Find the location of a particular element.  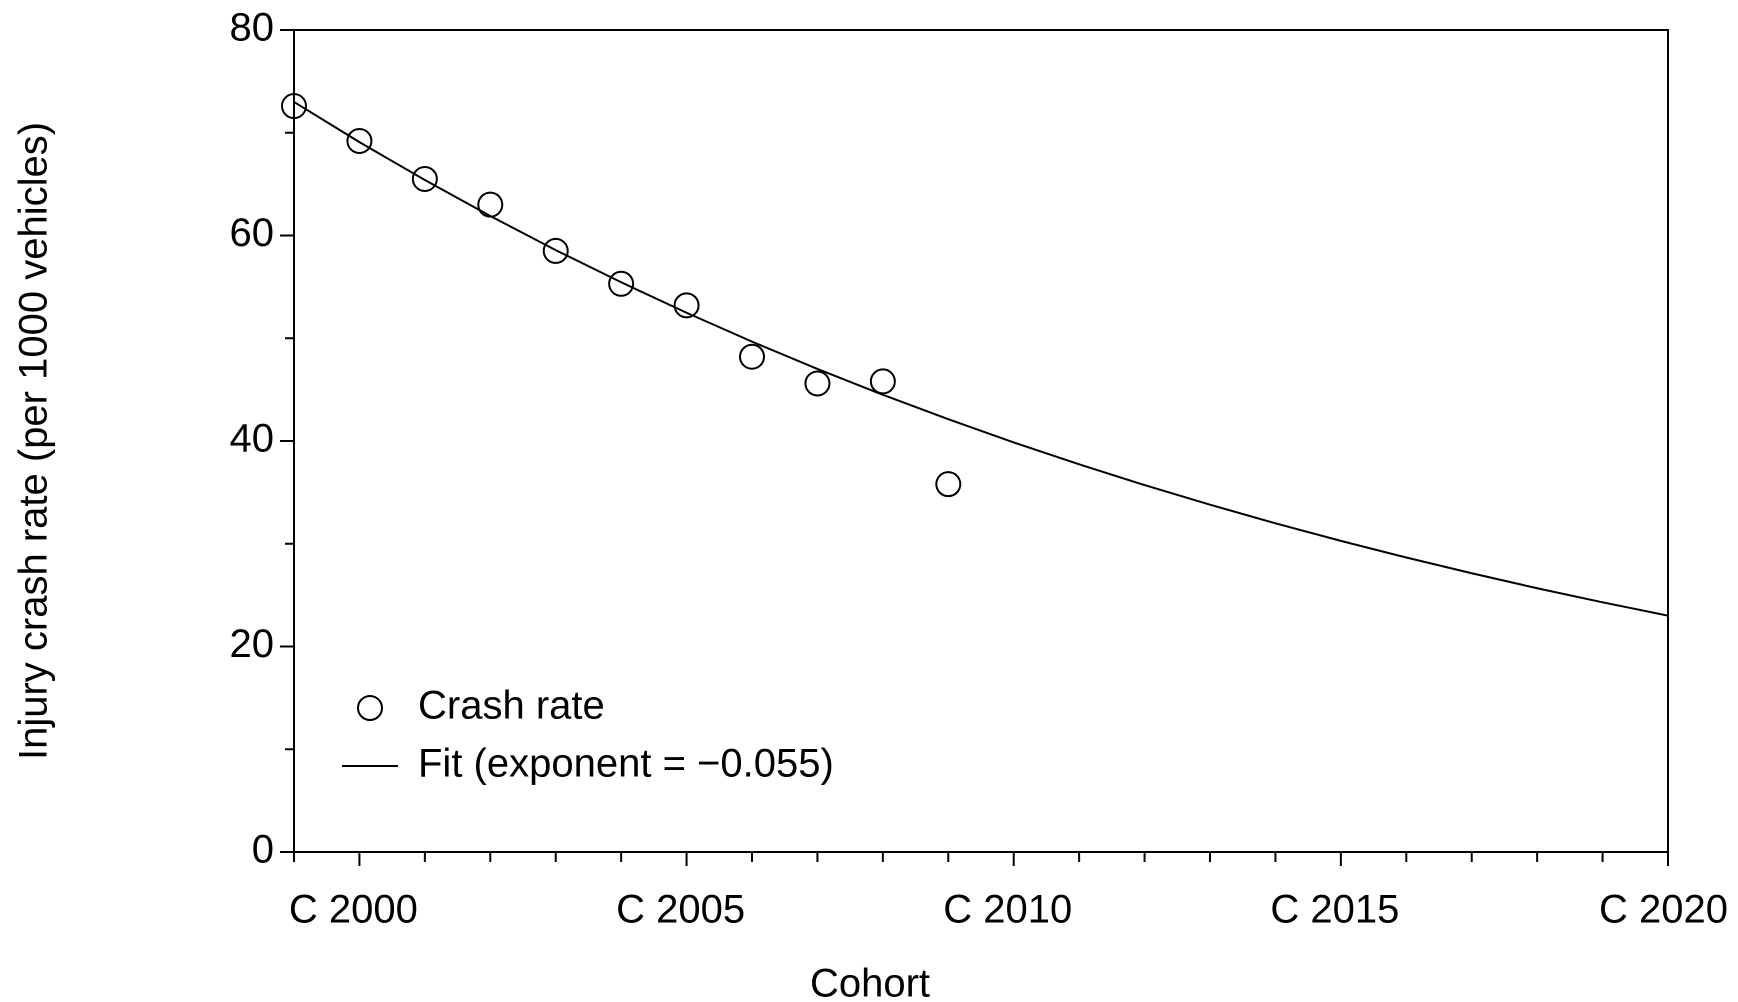

legend-label: Crash rate is located at coordinates (511, 706).